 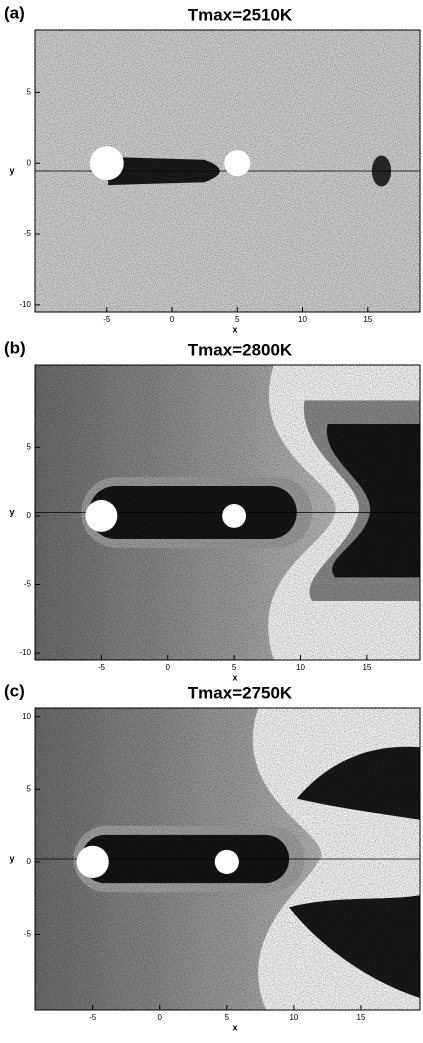 I want to click on y-tick-label: 10, so click(x=26, y=716).